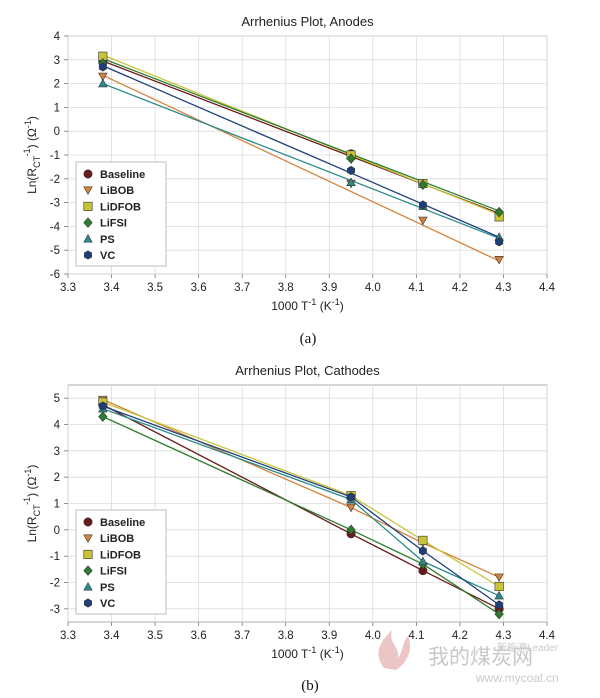 This screenshot has width=600, height=698. What do you see at coordinates (286, 288) in the screenshot?
I see `x-tick-label: 3.8` at bounding box center [286, 288].